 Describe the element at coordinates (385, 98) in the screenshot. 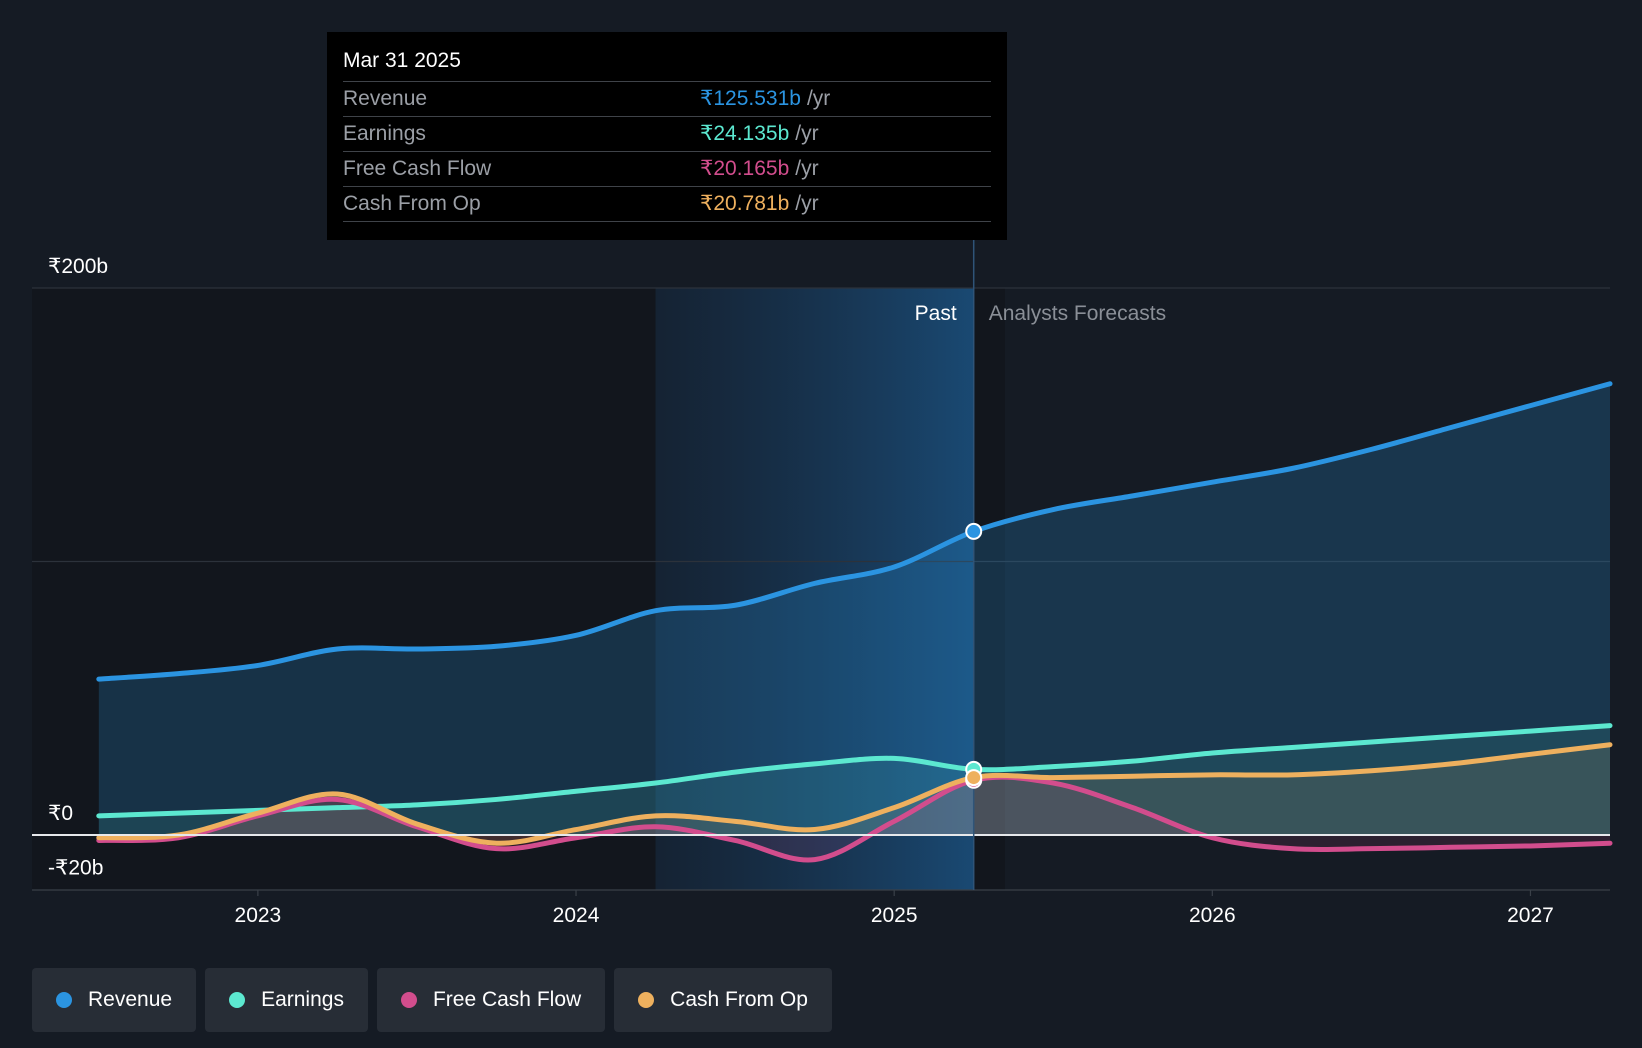

I see `tooltip-label: Revenue` at that location.